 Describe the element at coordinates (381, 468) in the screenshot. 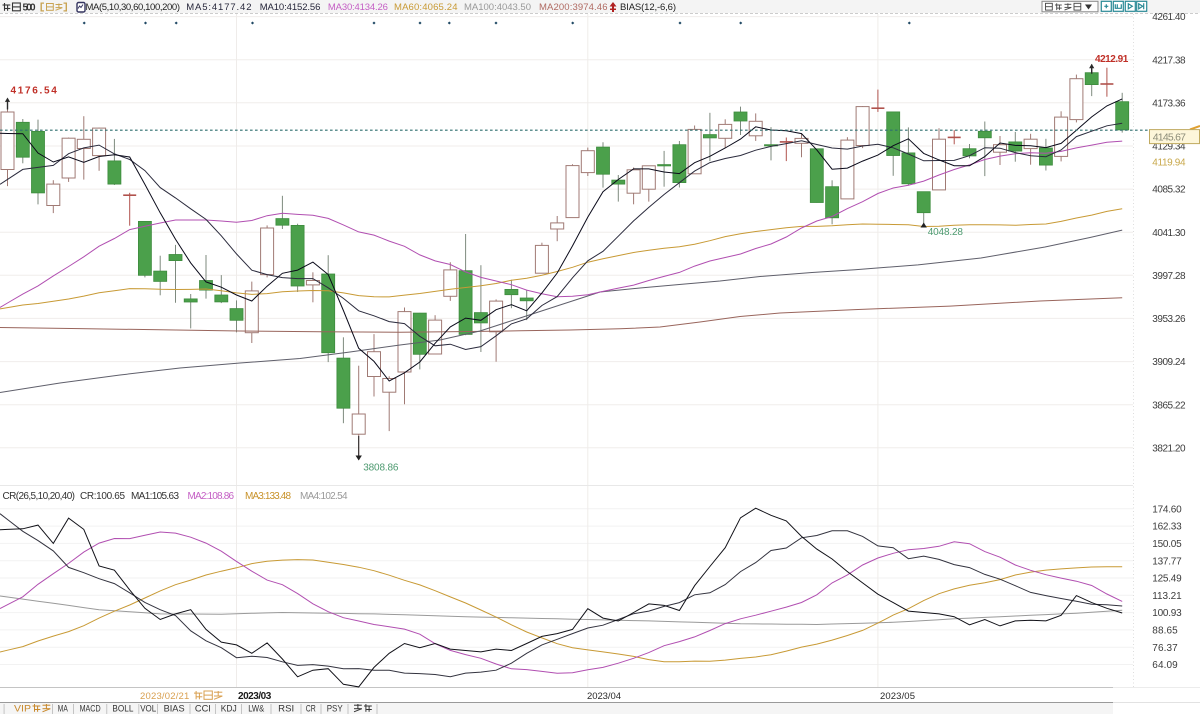

I see `svg-text: 3808.86` at that location.